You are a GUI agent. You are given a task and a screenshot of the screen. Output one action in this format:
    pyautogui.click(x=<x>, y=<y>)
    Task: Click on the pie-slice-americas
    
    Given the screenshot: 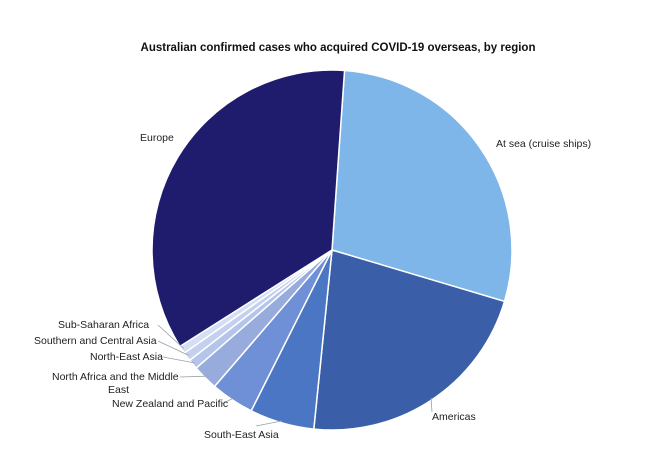 What is the action you would take?
    pyautogui.click(x=409, y=340)
    